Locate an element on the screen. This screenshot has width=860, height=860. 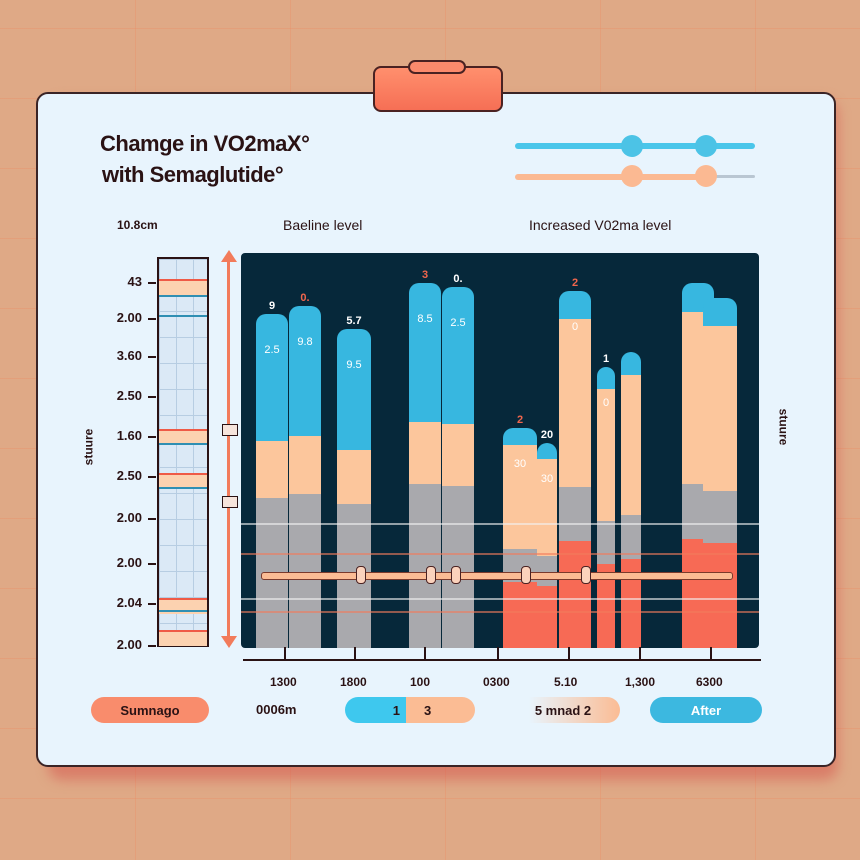
x-tick-label: 100 is located at coordinates (420, 682).